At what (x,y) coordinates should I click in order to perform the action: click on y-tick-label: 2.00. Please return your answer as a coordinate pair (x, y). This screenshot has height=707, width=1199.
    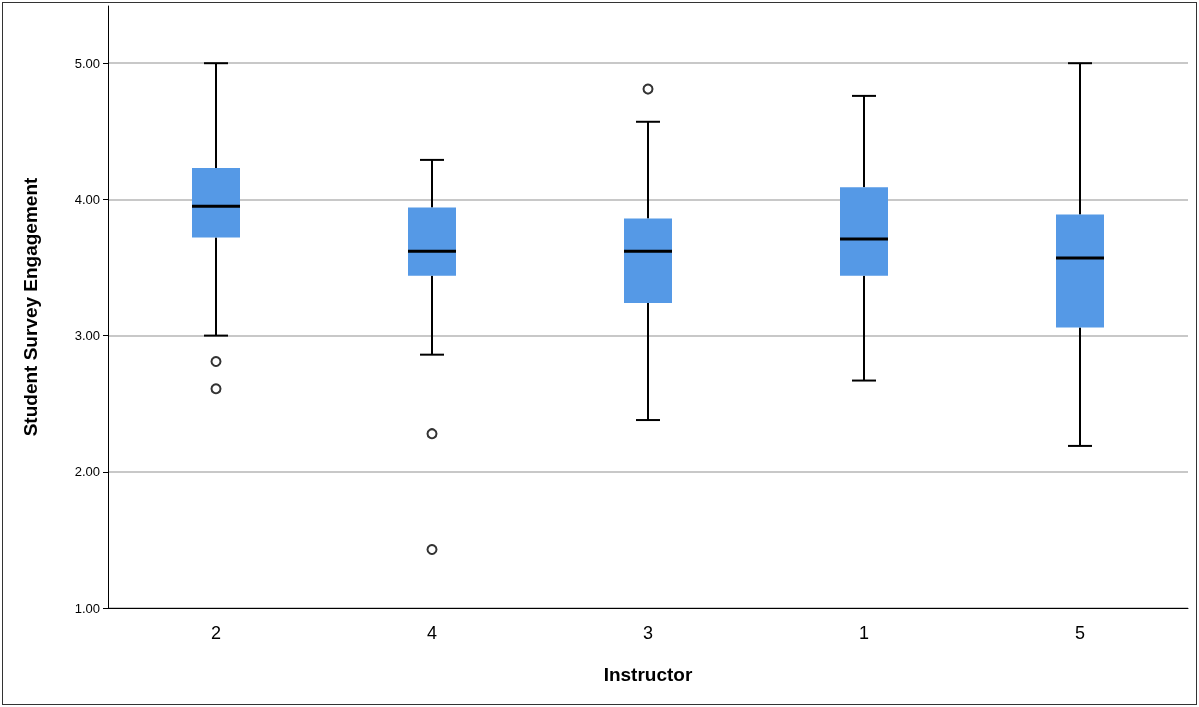
    Looking at the image, I should click on (87, 472).